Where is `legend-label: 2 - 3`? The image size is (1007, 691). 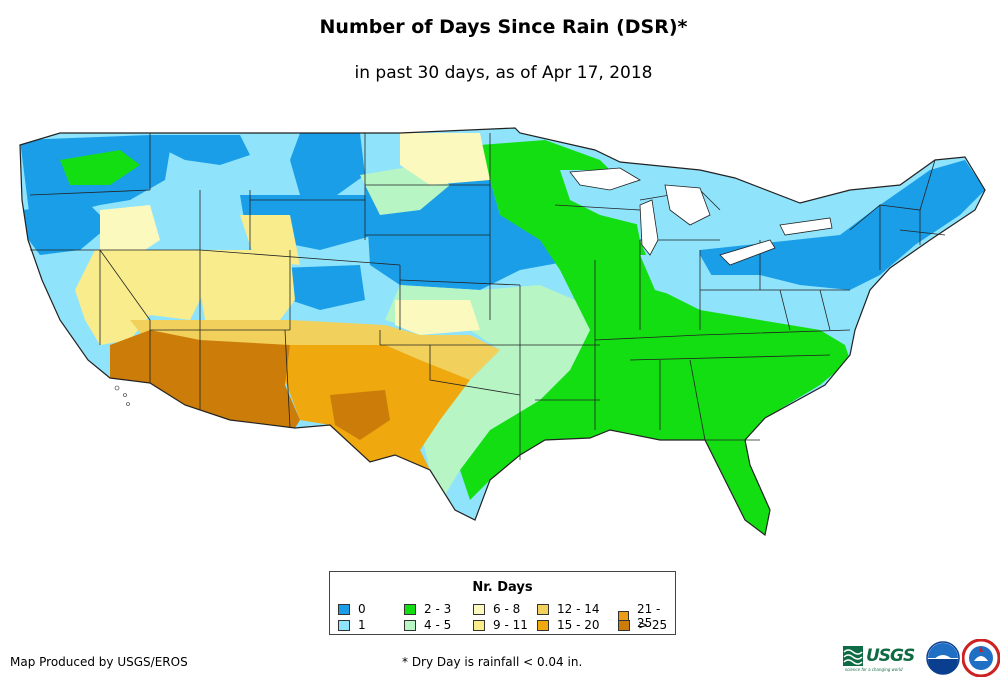
legend-label: 2 - 3 is located at coordinates (438, 609).